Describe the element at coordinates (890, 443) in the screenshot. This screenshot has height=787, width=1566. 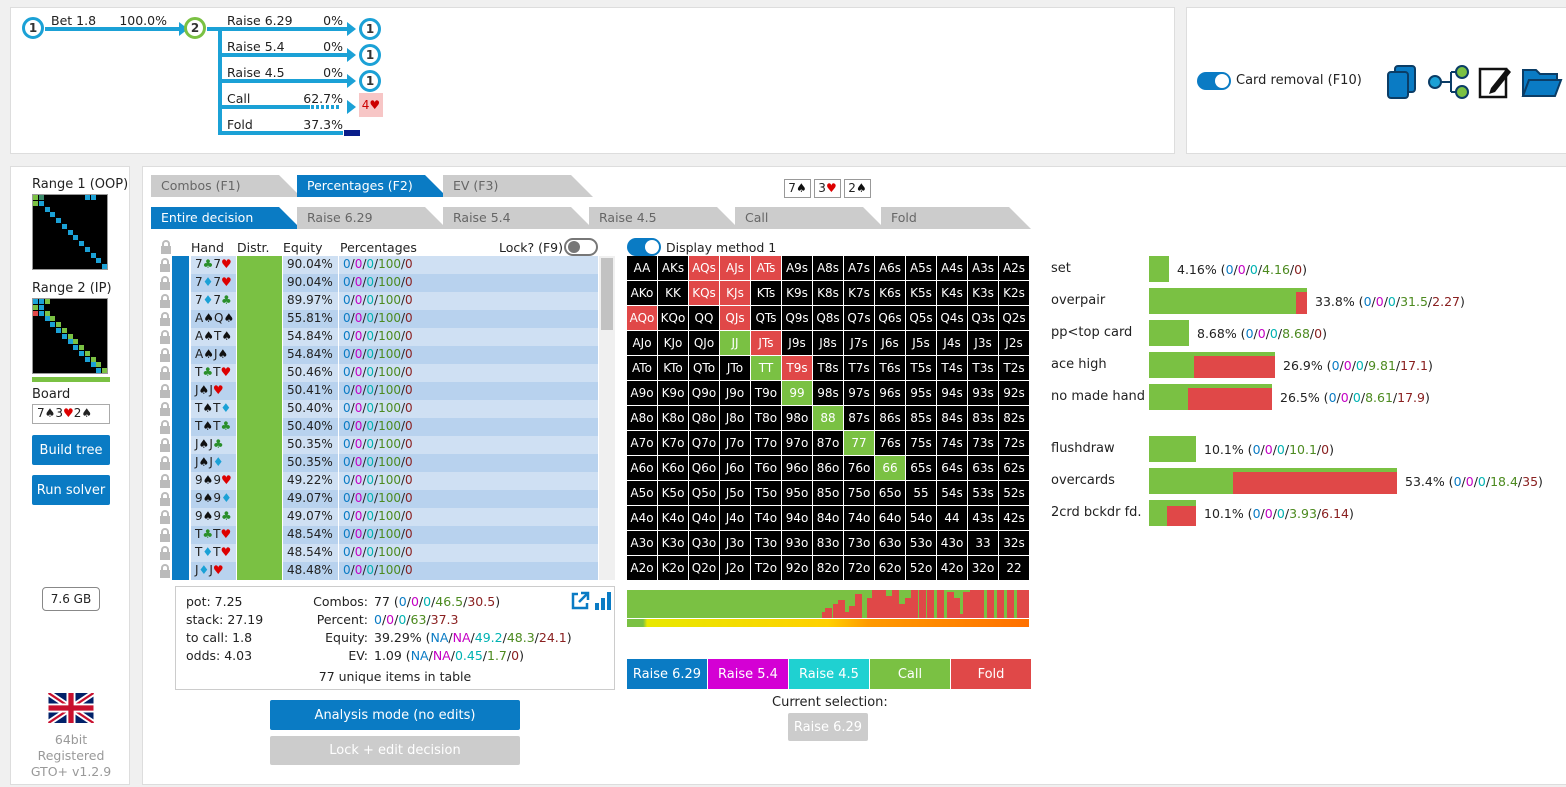
I see `matrix-cell-76s: 76s` at that location.